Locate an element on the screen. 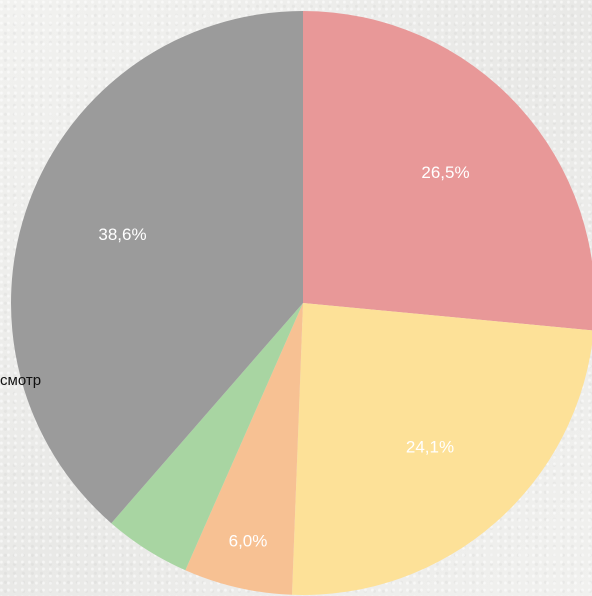 This screenshot has height=596, width=592. pie-slice-label-0: 26,5% is located at coordinates (445, 172).